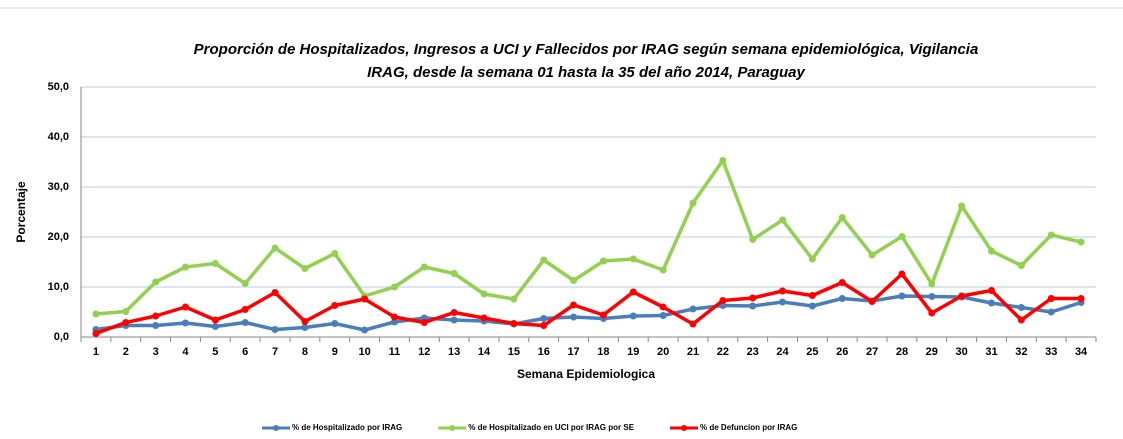 The width and height of the screenshot is (1123, 439). I want to click on y-tick-label: 30,0, so click(58, 187).